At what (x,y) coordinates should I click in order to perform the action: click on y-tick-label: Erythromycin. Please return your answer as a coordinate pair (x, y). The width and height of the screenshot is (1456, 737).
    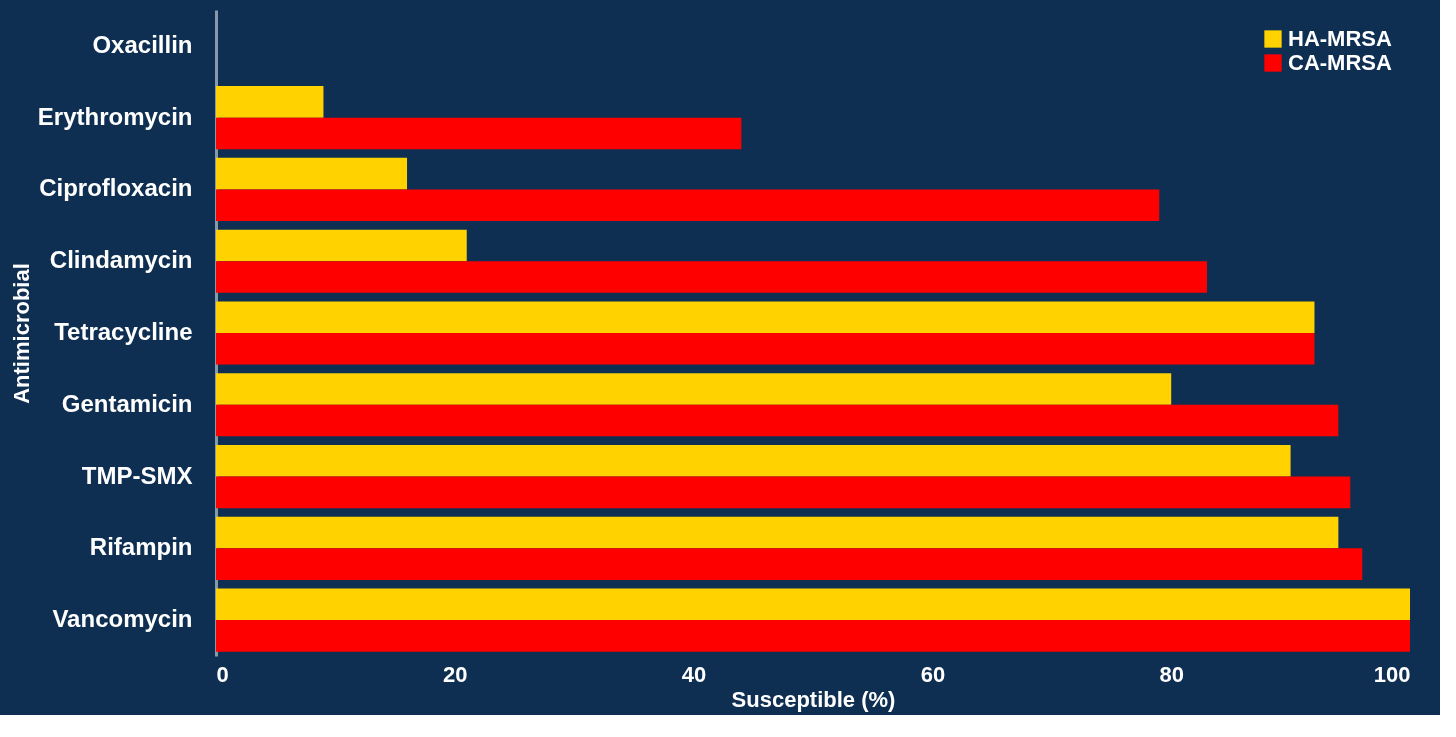
    Looking at the image, I should click on (115, 116).